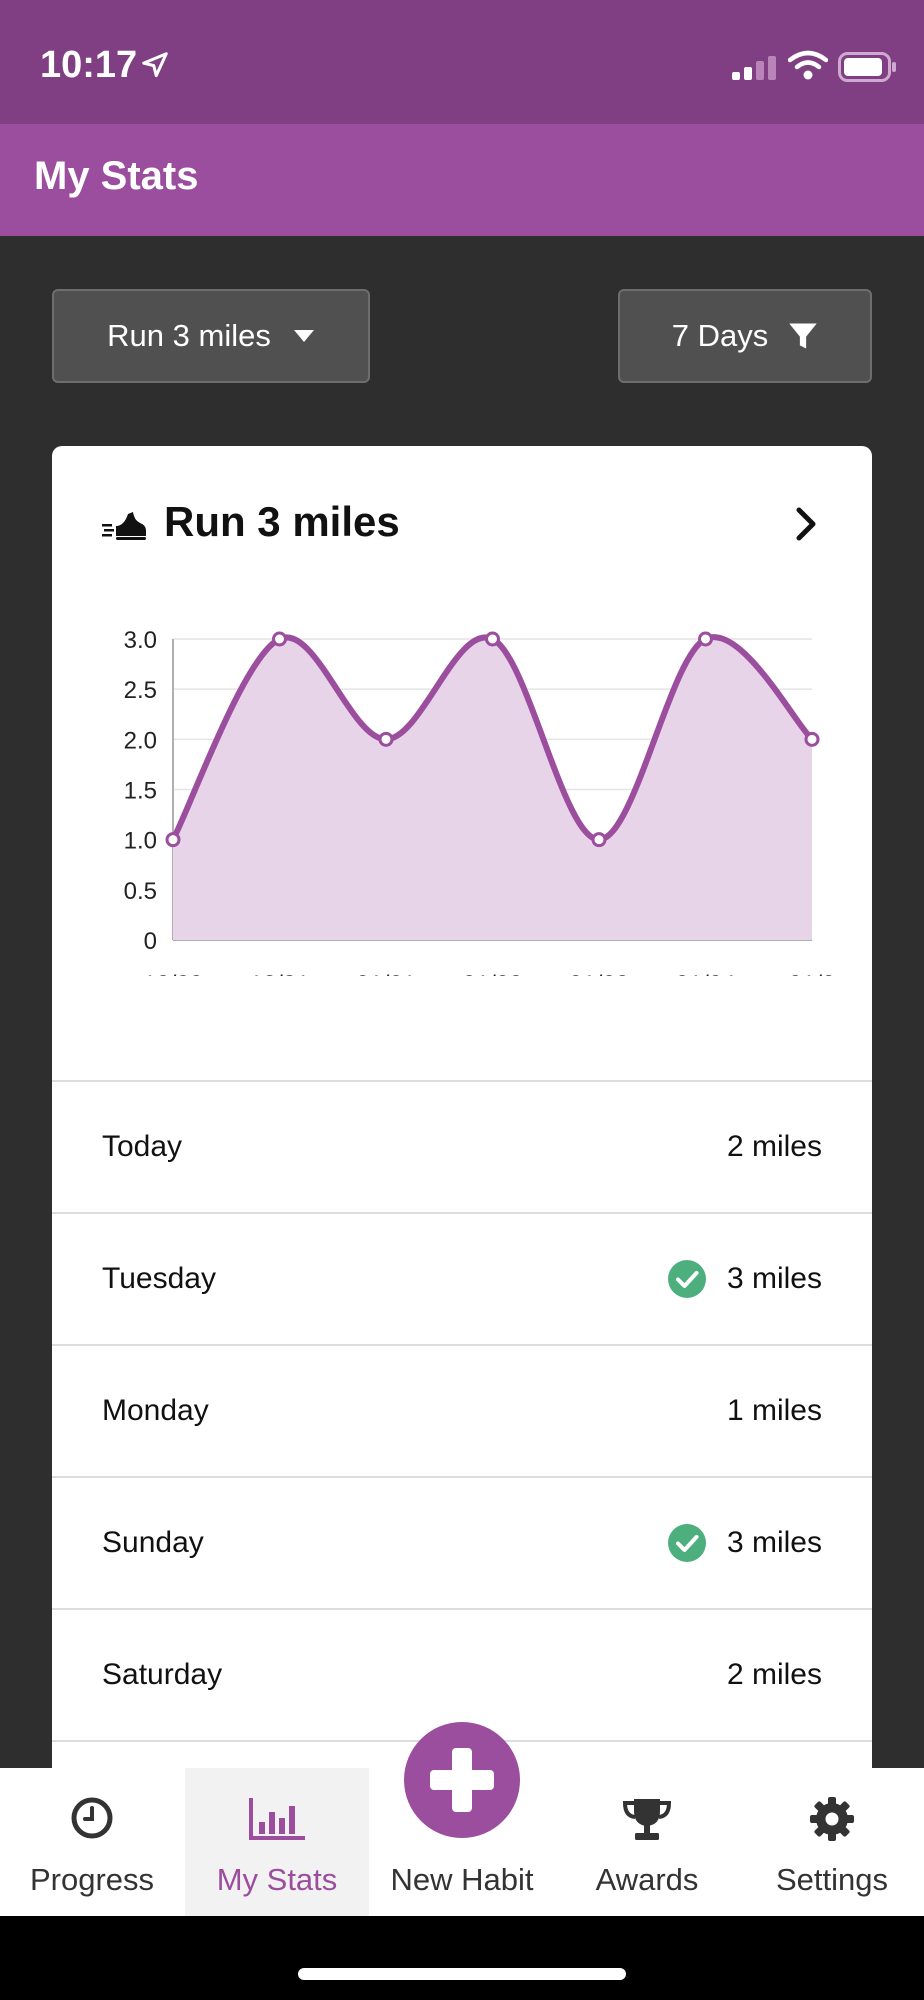 Image resolution: width=924 pixels, height=2000 pixels. Describe the element at coordinates (774, 1410) in the screenshot. I see `row-value: 1 miles` at that location.